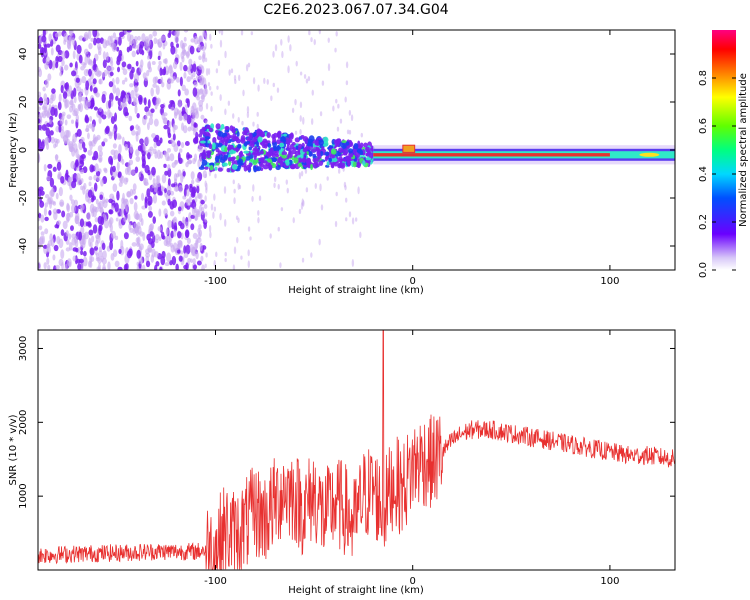  Describe the element at coordinates (356, 590) in the screenshot. I see `snr-x-label: Height of straight line (km)` at that location.